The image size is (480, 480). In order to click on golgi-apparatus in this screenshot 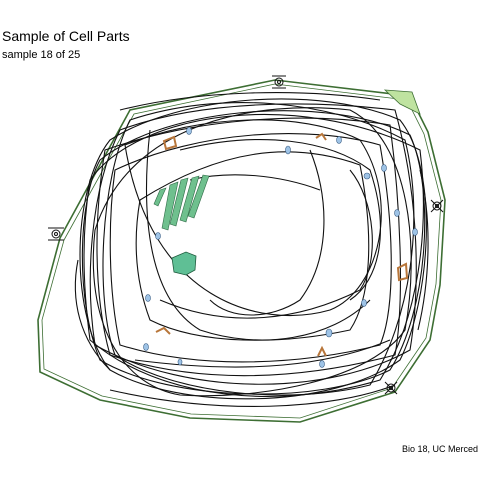, I will do `click(181, 202)`.